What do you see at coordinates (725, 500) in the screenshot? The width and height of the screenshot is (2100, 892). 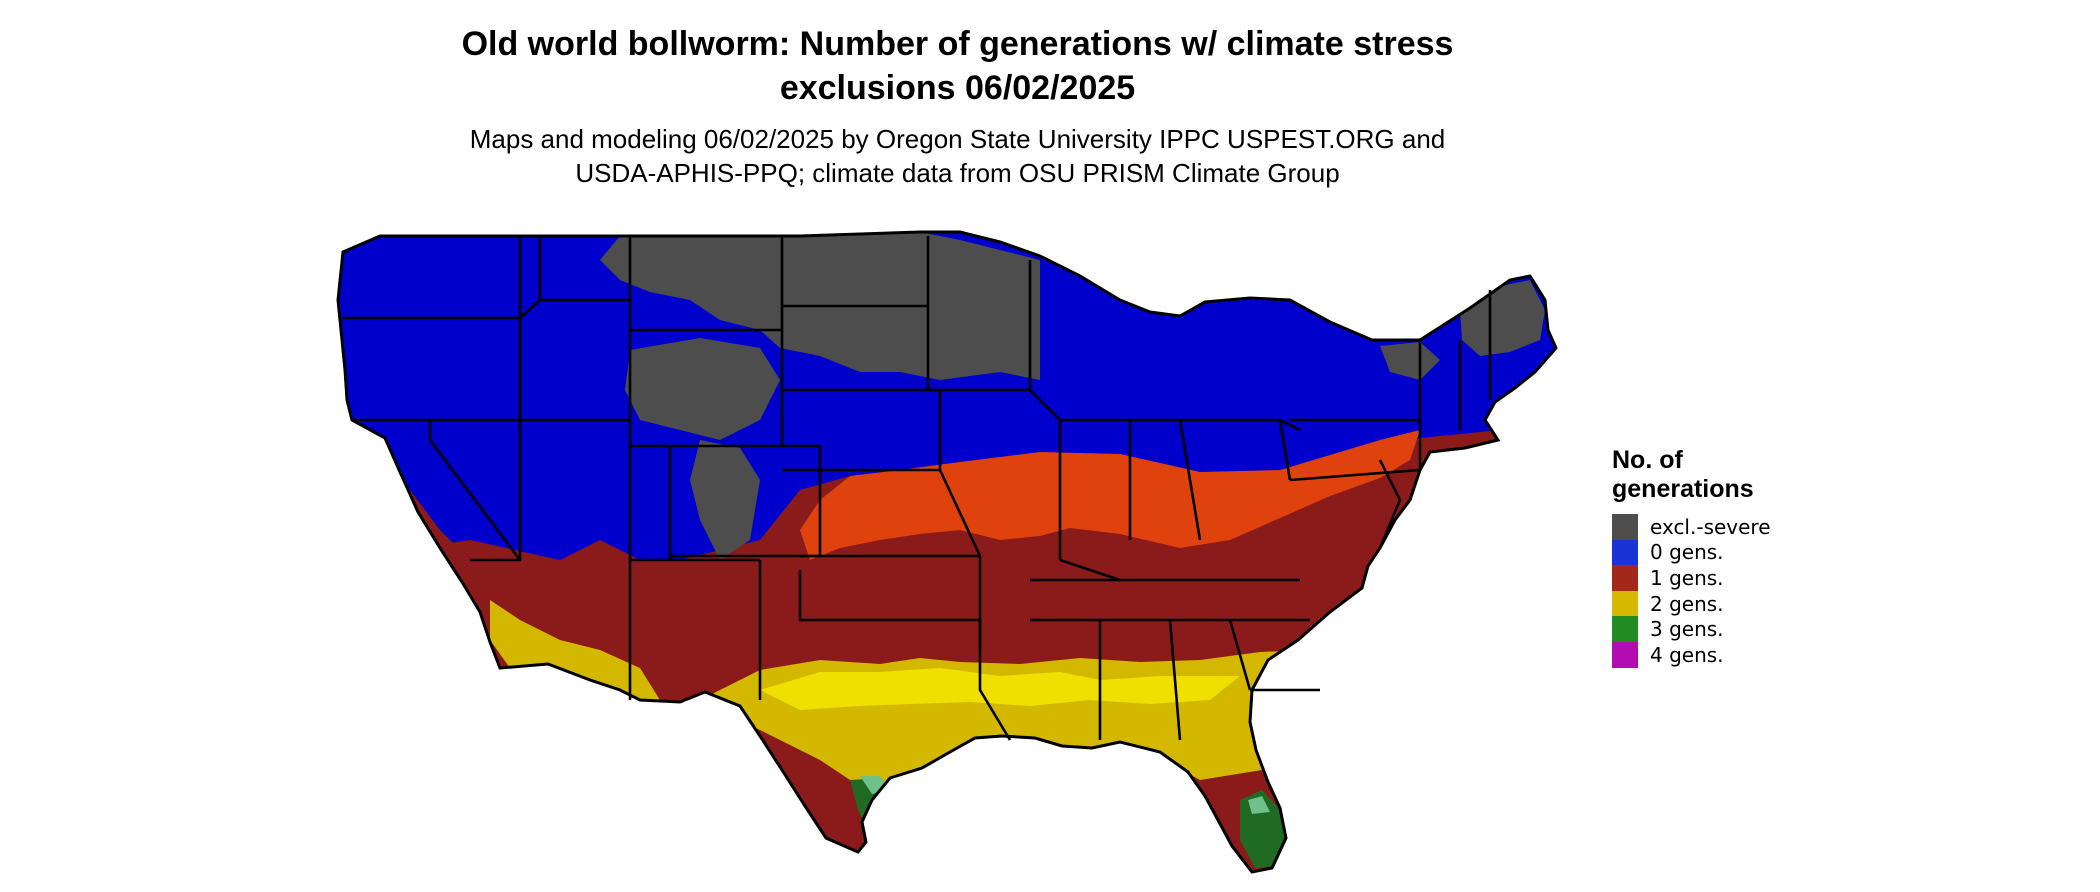 I see `zone-excluded-colorado` at bounding box center [725, 500].